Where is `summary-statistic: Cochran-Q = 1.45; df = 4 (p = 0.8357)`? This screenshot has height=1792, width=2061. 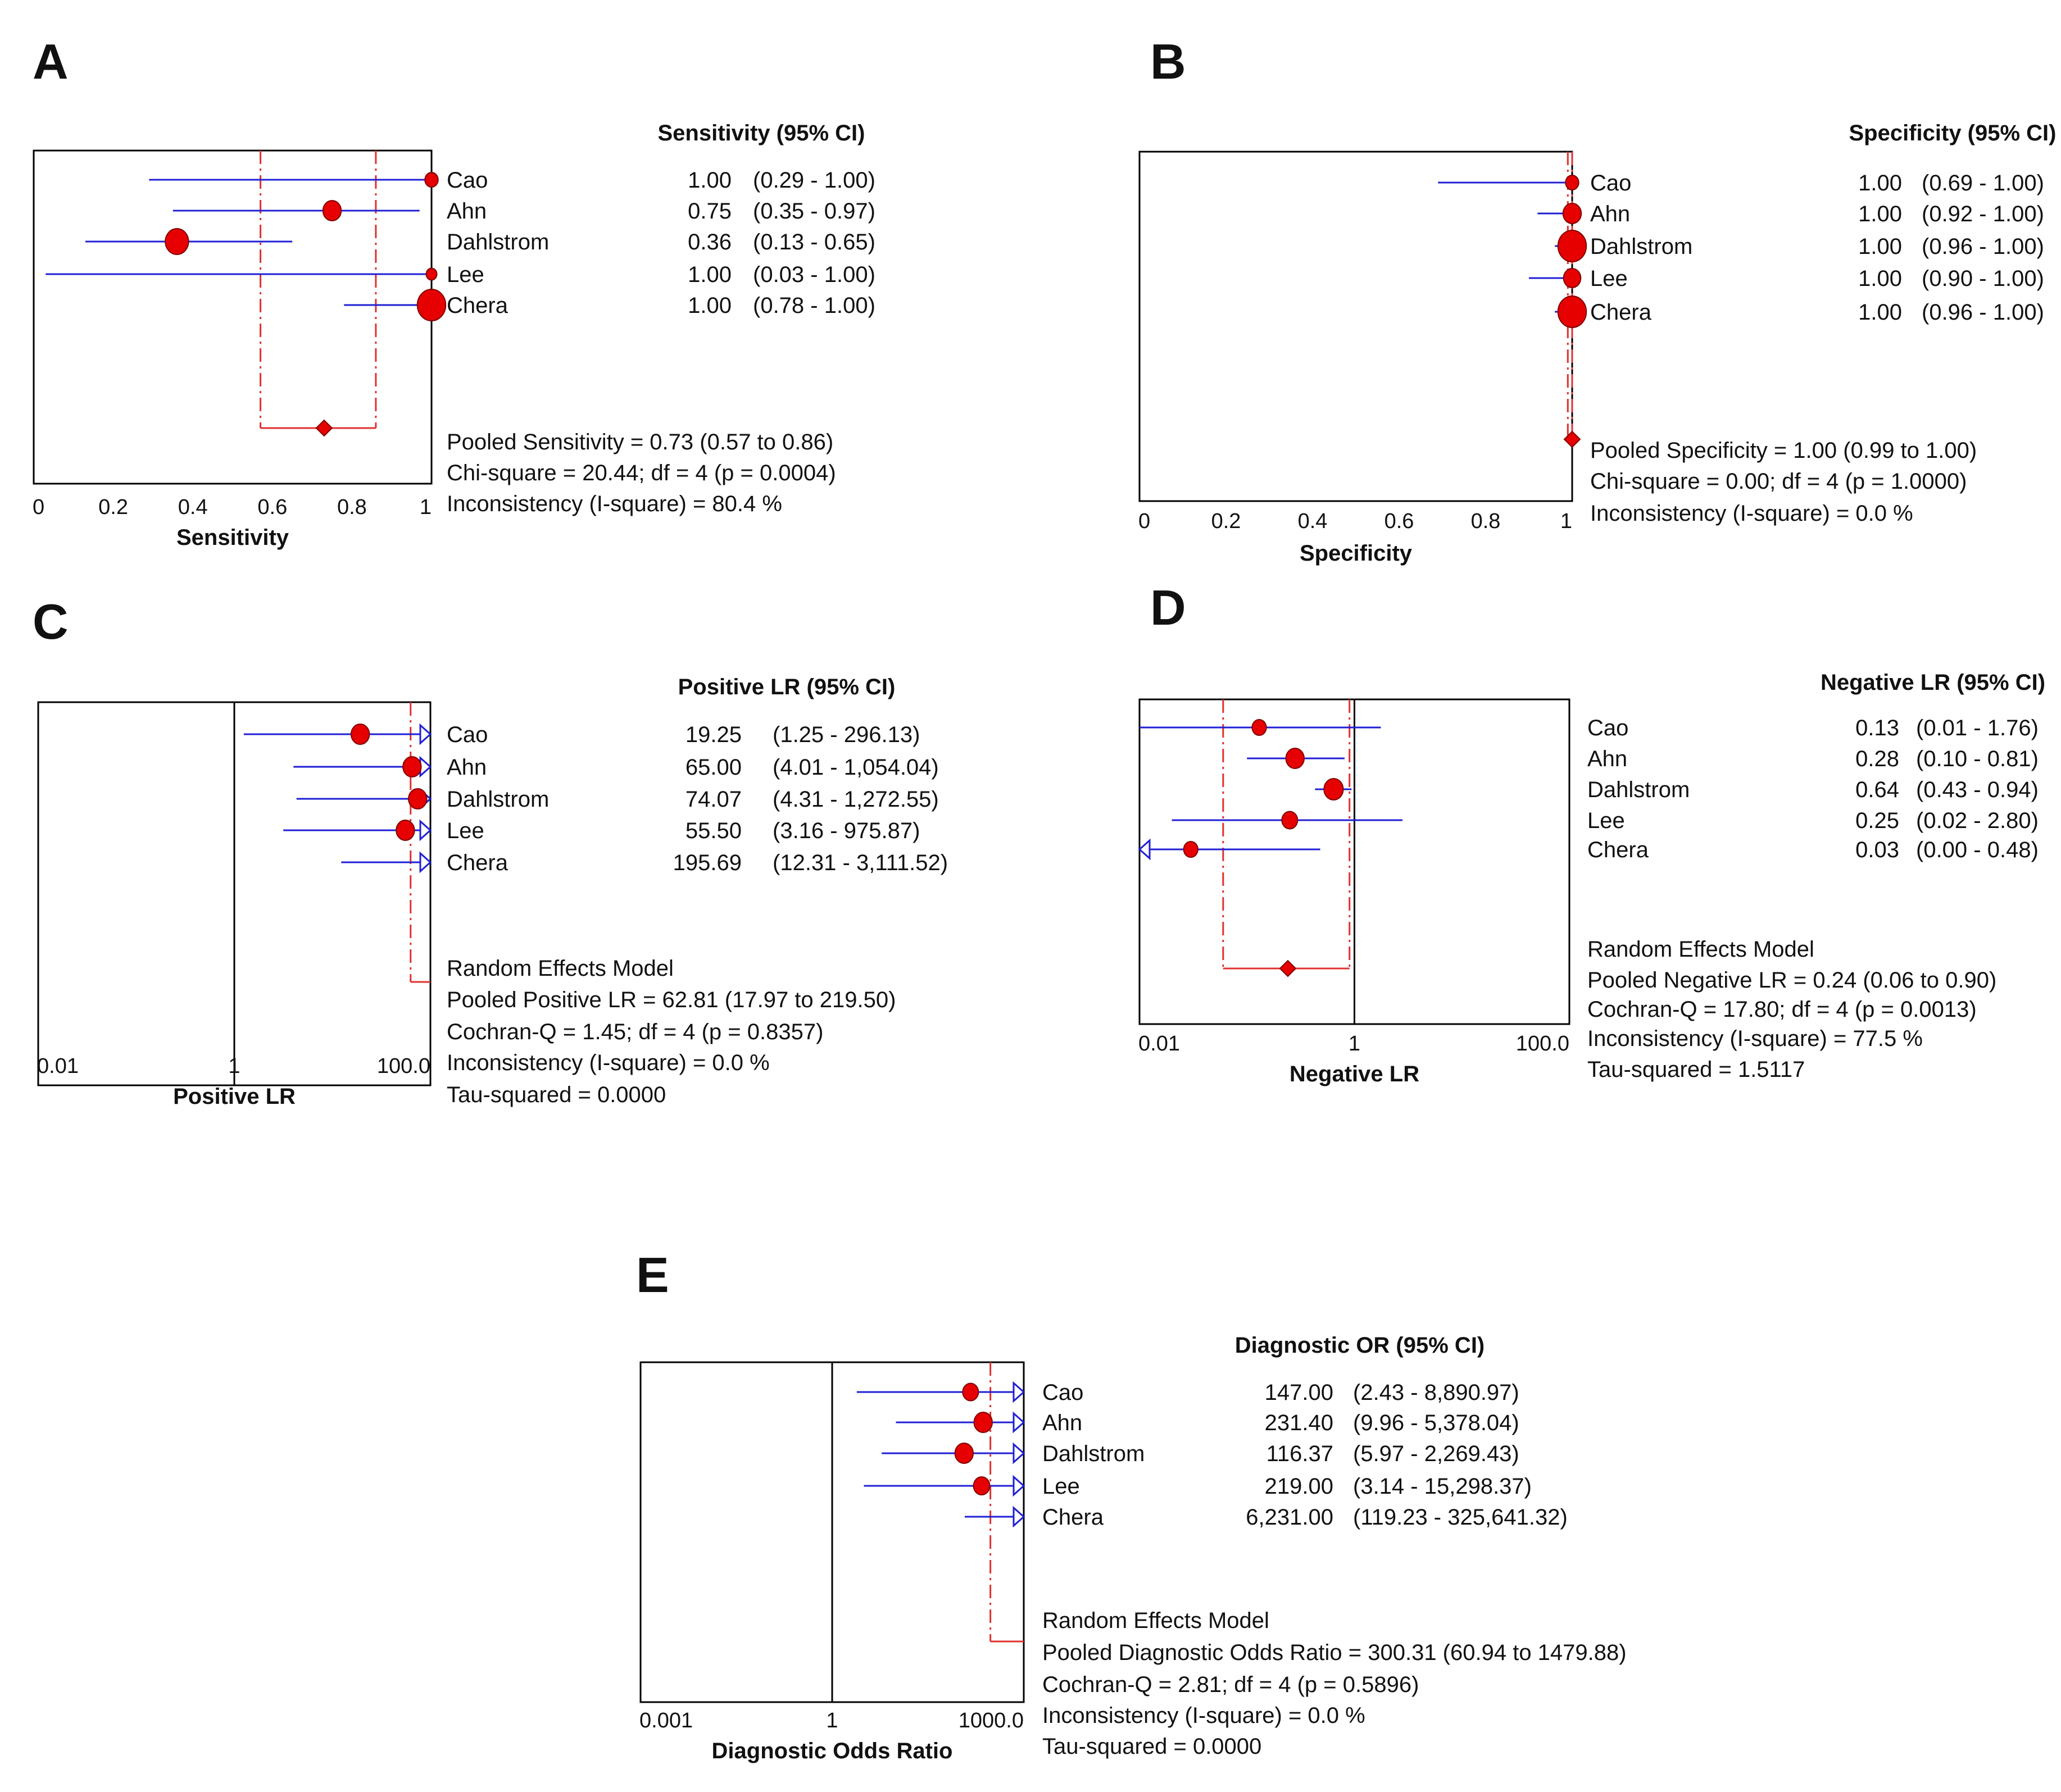 summary-statistic: Cochran-Q = 1.45; df = 4 (p = 0.8357) is located at coordinates (635, 1032).